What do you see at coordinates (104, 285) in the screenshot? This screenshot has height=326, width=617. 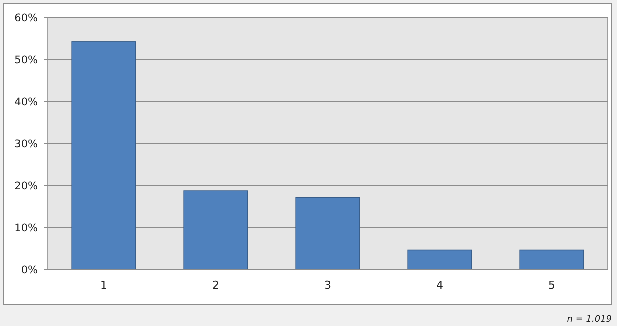 I see `x-tick-label: 1` at bounding box center [104, 285].